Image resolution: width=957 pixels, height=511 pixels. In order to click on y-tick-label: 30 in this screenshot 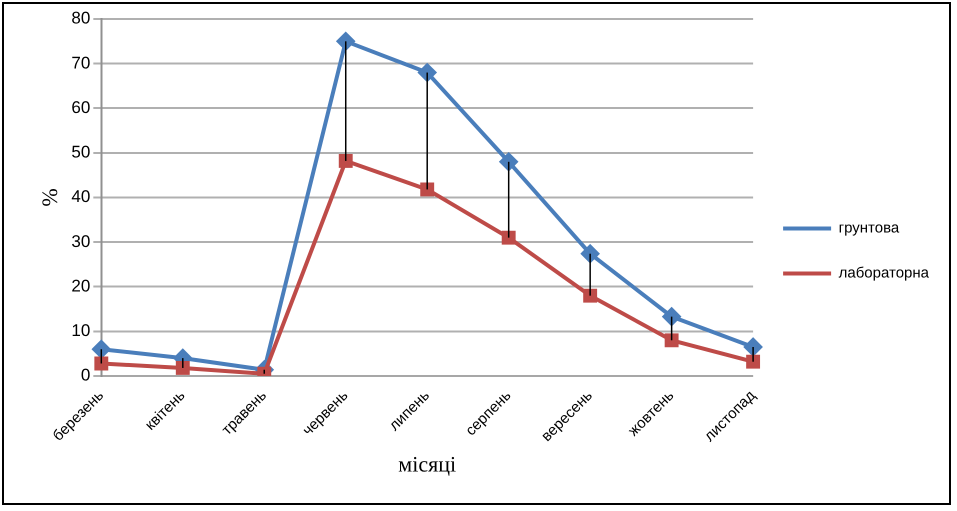, I will do `click(80, 241)`.